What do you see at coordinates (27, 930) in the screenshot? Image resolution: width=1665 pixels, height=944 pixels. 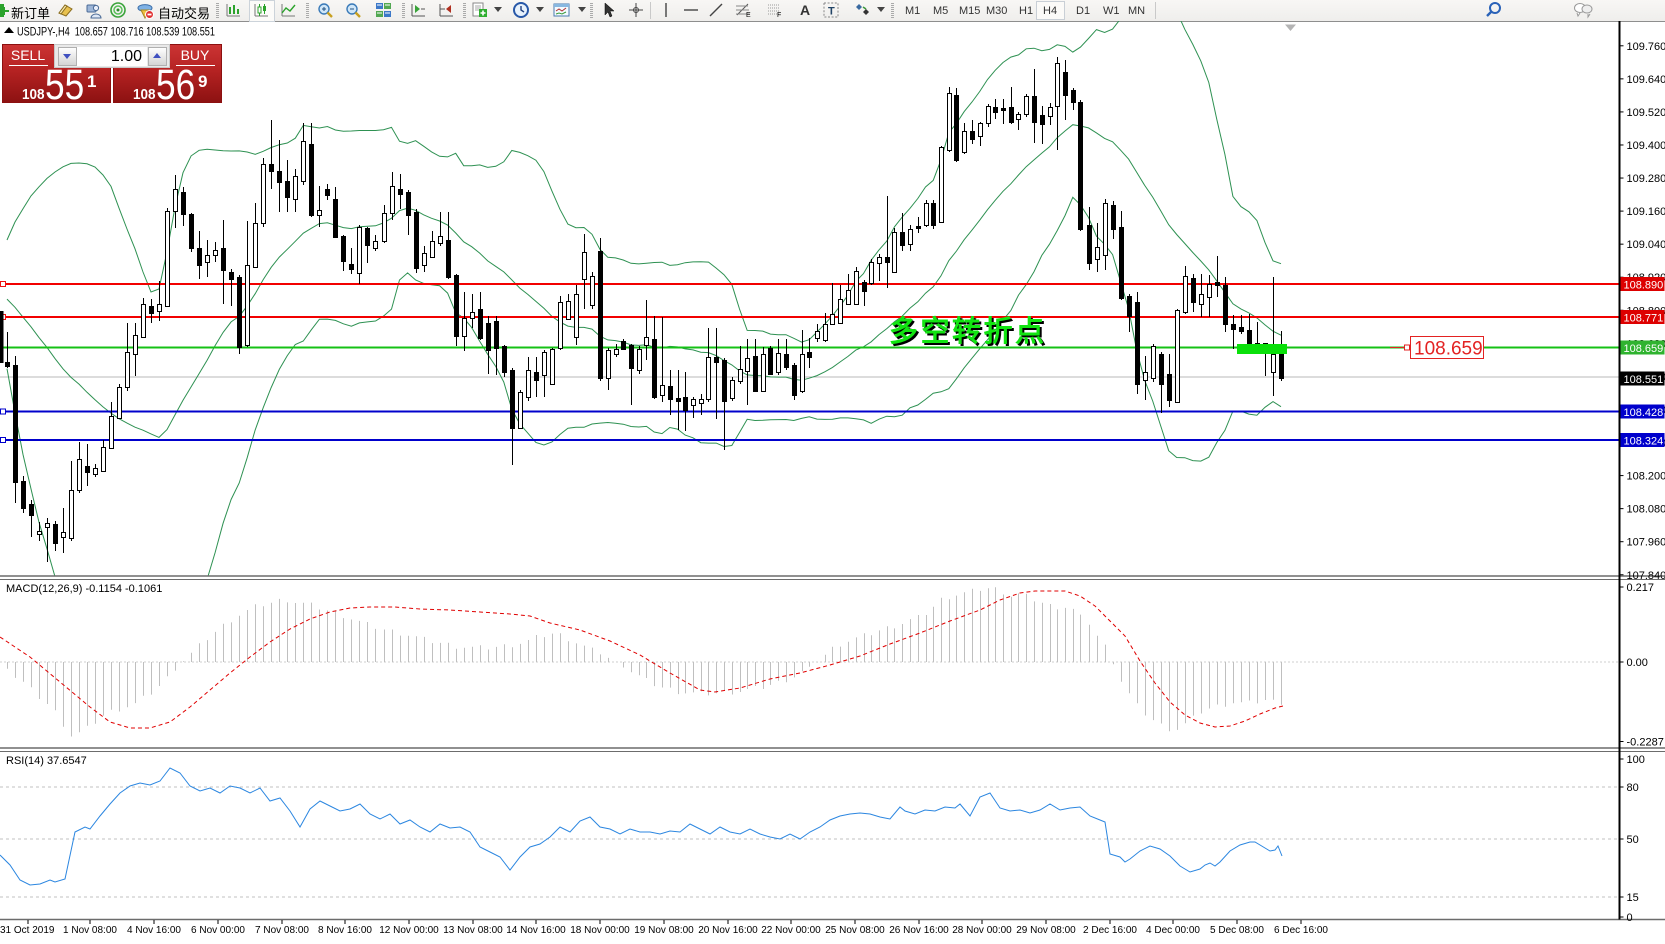 I see `svg-text: 31 Oct 2019` at bounding box center [27, 930].